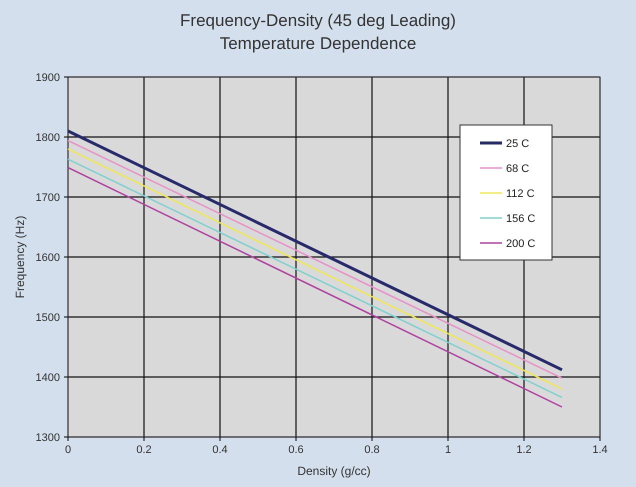  Describe the element at coordinates (600, 450) in the screenshot. I see `x-tick-label: 1.4` at that location.